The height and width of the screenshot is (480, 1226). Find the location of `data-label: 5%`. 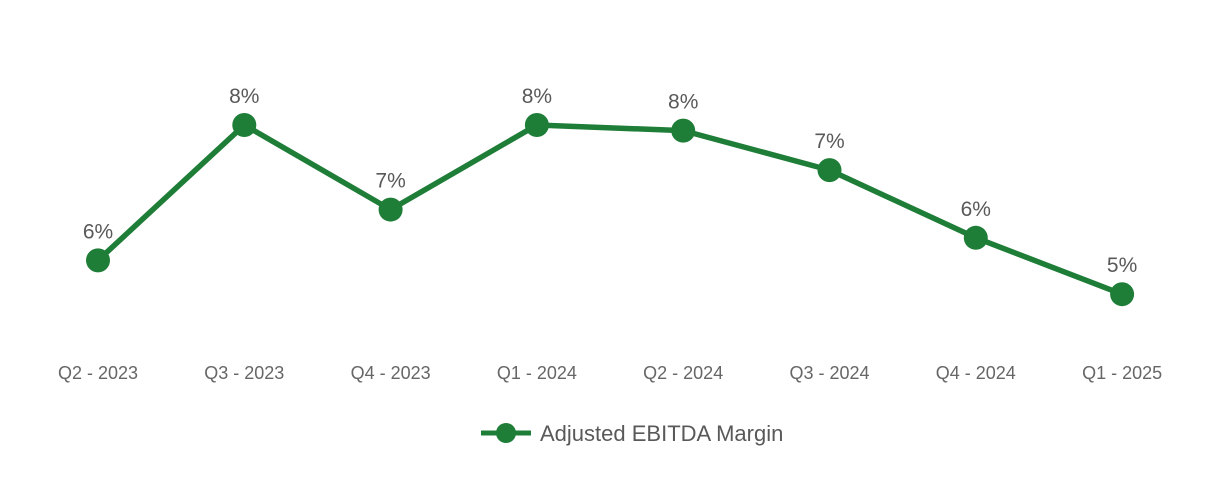

data-label: 5% is located at coordinates (1122, 265).